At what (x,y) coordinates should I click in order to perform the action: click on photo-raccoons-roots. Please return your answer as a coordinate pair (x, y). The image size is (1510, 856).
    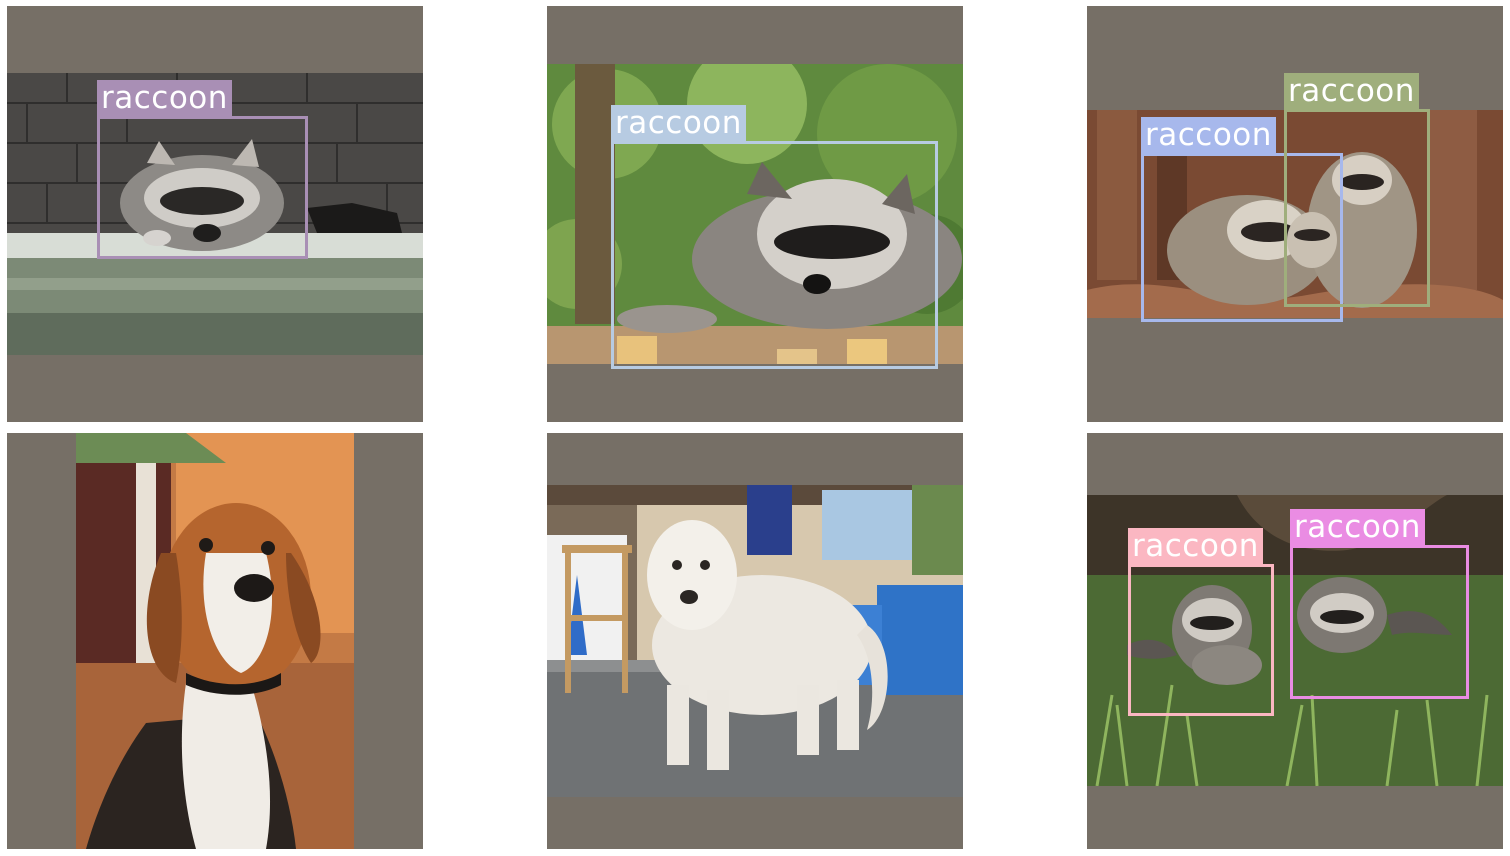
    Looking at the image, I should click on (1295, 214).